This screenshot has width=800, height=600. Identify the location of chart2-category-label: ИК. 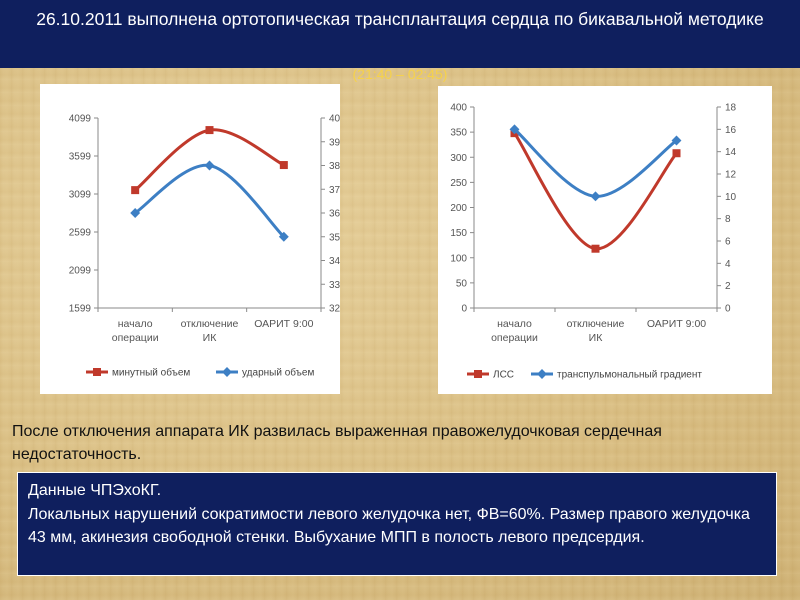
(596, 338).